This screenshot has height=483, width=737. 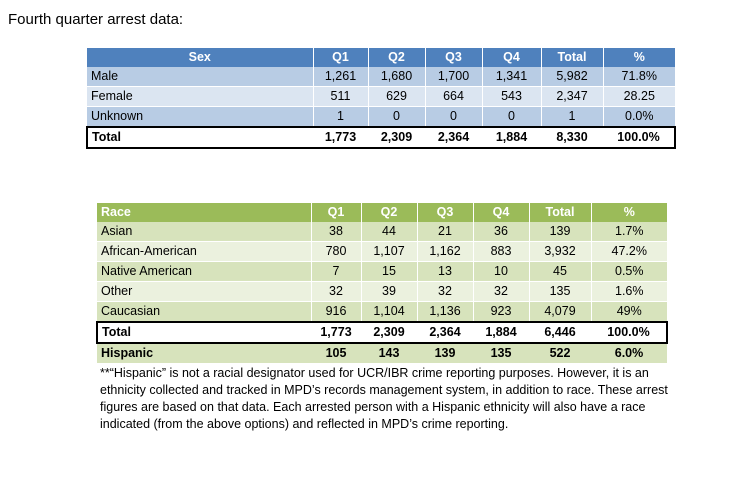 What do you see at coordinates (560, 271) in the screenshot?
I see `table-cell: 45` at bounding box center [560, 271].